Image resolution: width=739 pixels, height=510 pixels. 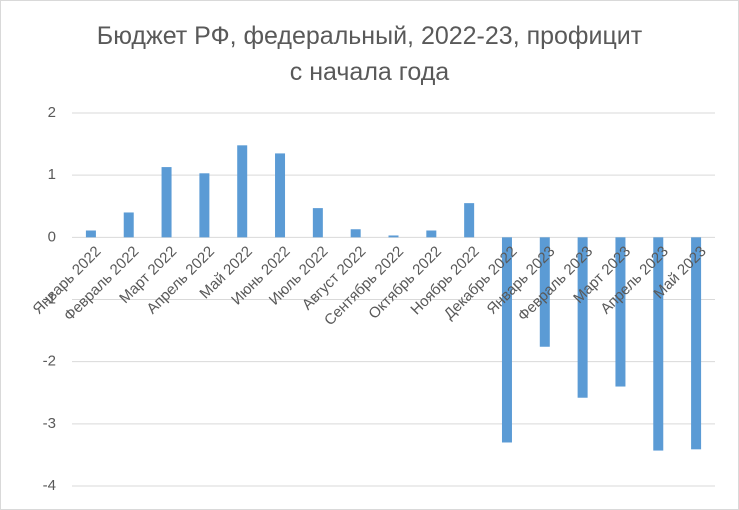 I want to click on y-tick-label: -4, so click(x=49, y=485).